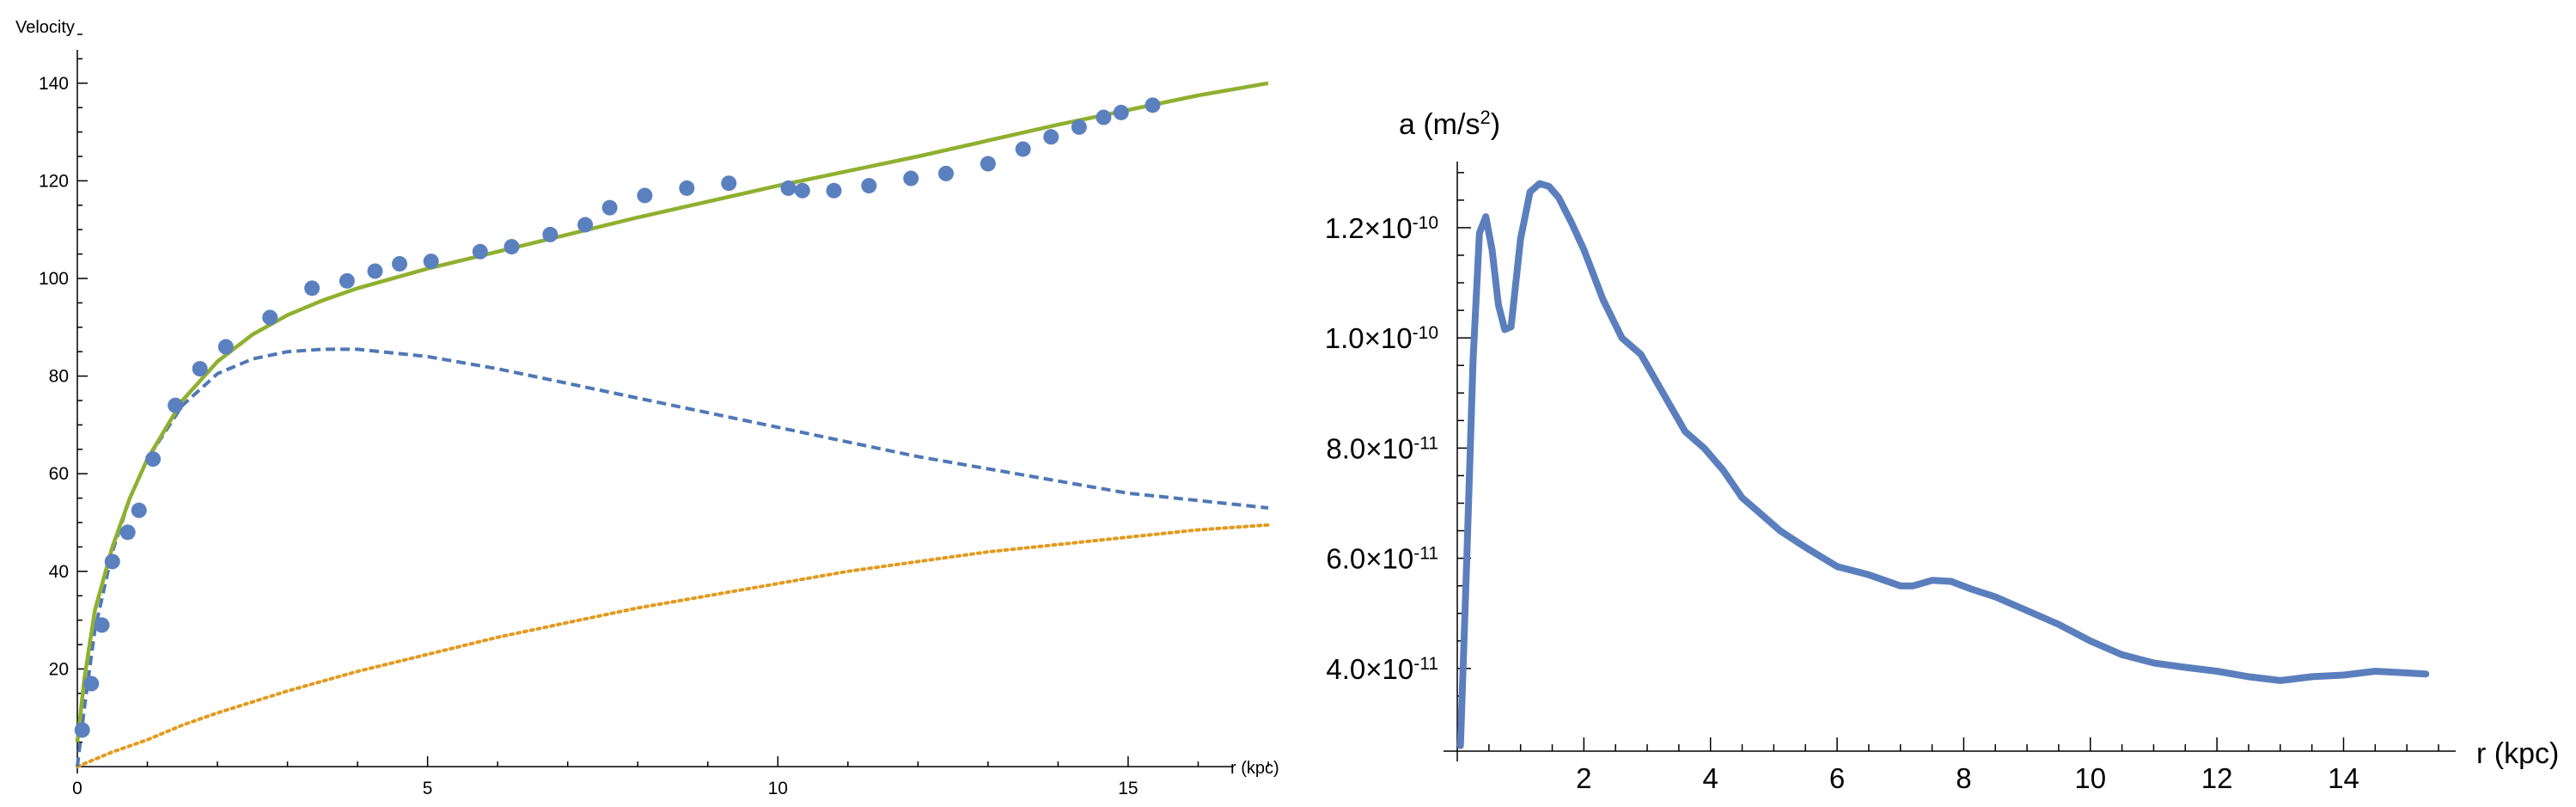 Image resolution: width=2576 pixels, height=807 pixels. I want to click on right-y-axis-title-base: a (m/s, so click(1439, 124).